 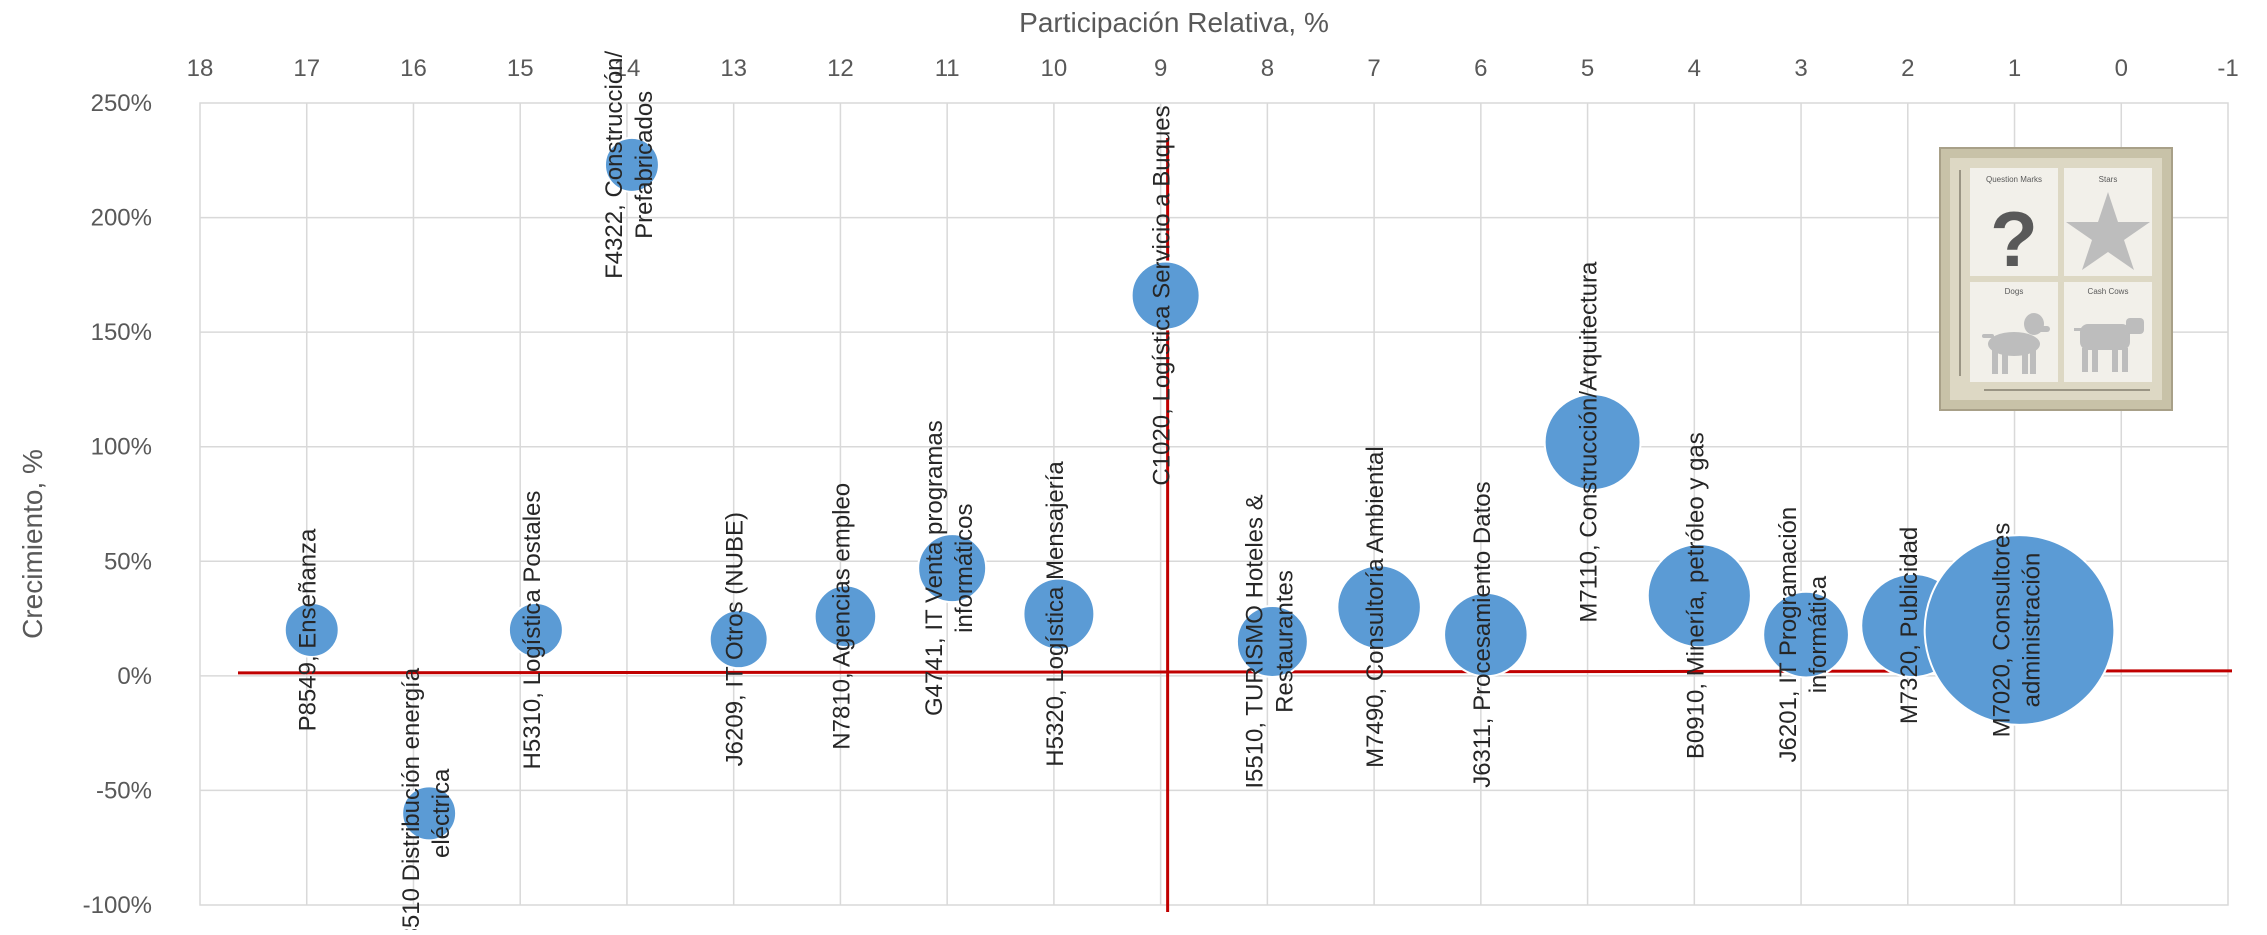 I want to click on bubble-label-line: eléctrica, so click(x=441, y=813).